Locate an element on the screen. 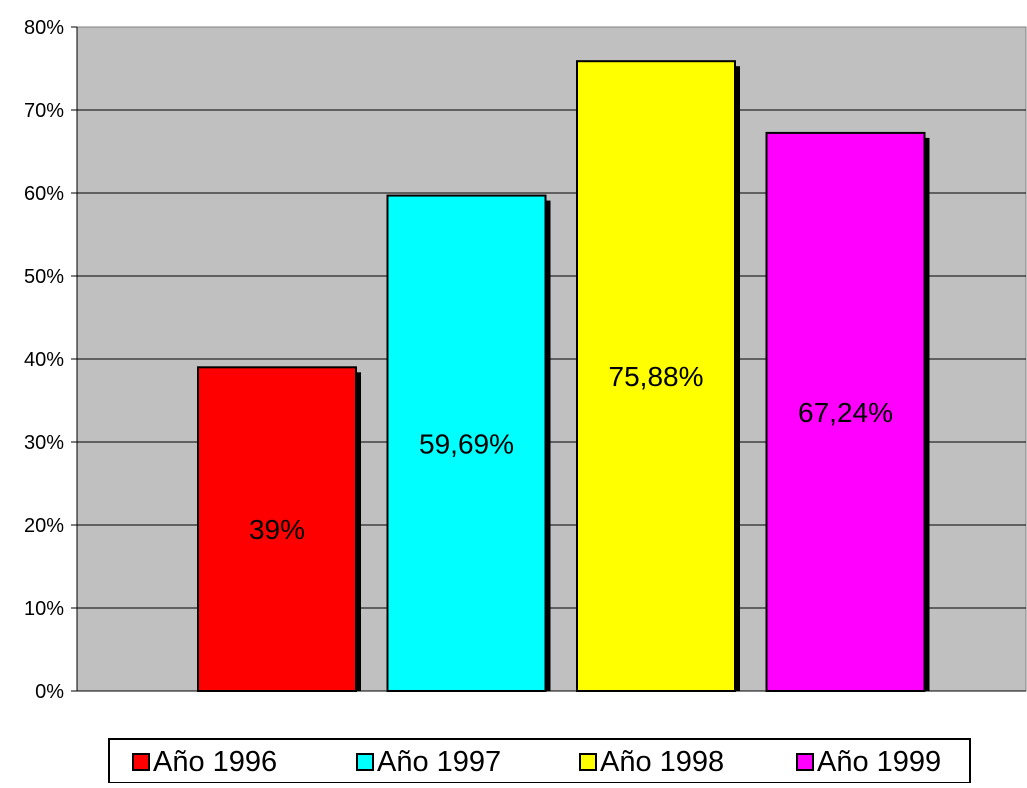 The height and width of the screenshot is (788, 1027). y-tick-label: 40% is located at coordinates (44, 360).